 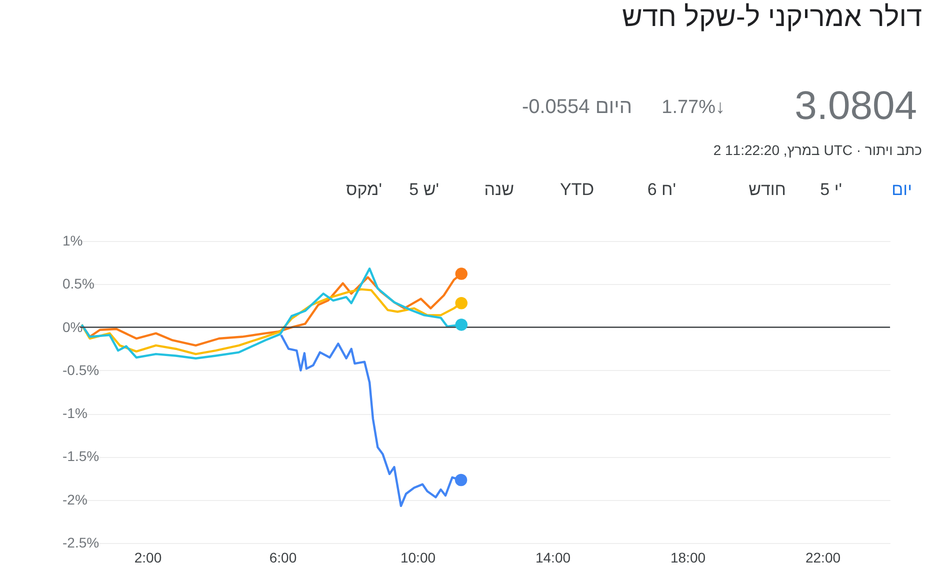 What do you see at coordinates (424, 189) in the screenshot?
I see `text: 5 ש'` at bounding box center [424, 189].